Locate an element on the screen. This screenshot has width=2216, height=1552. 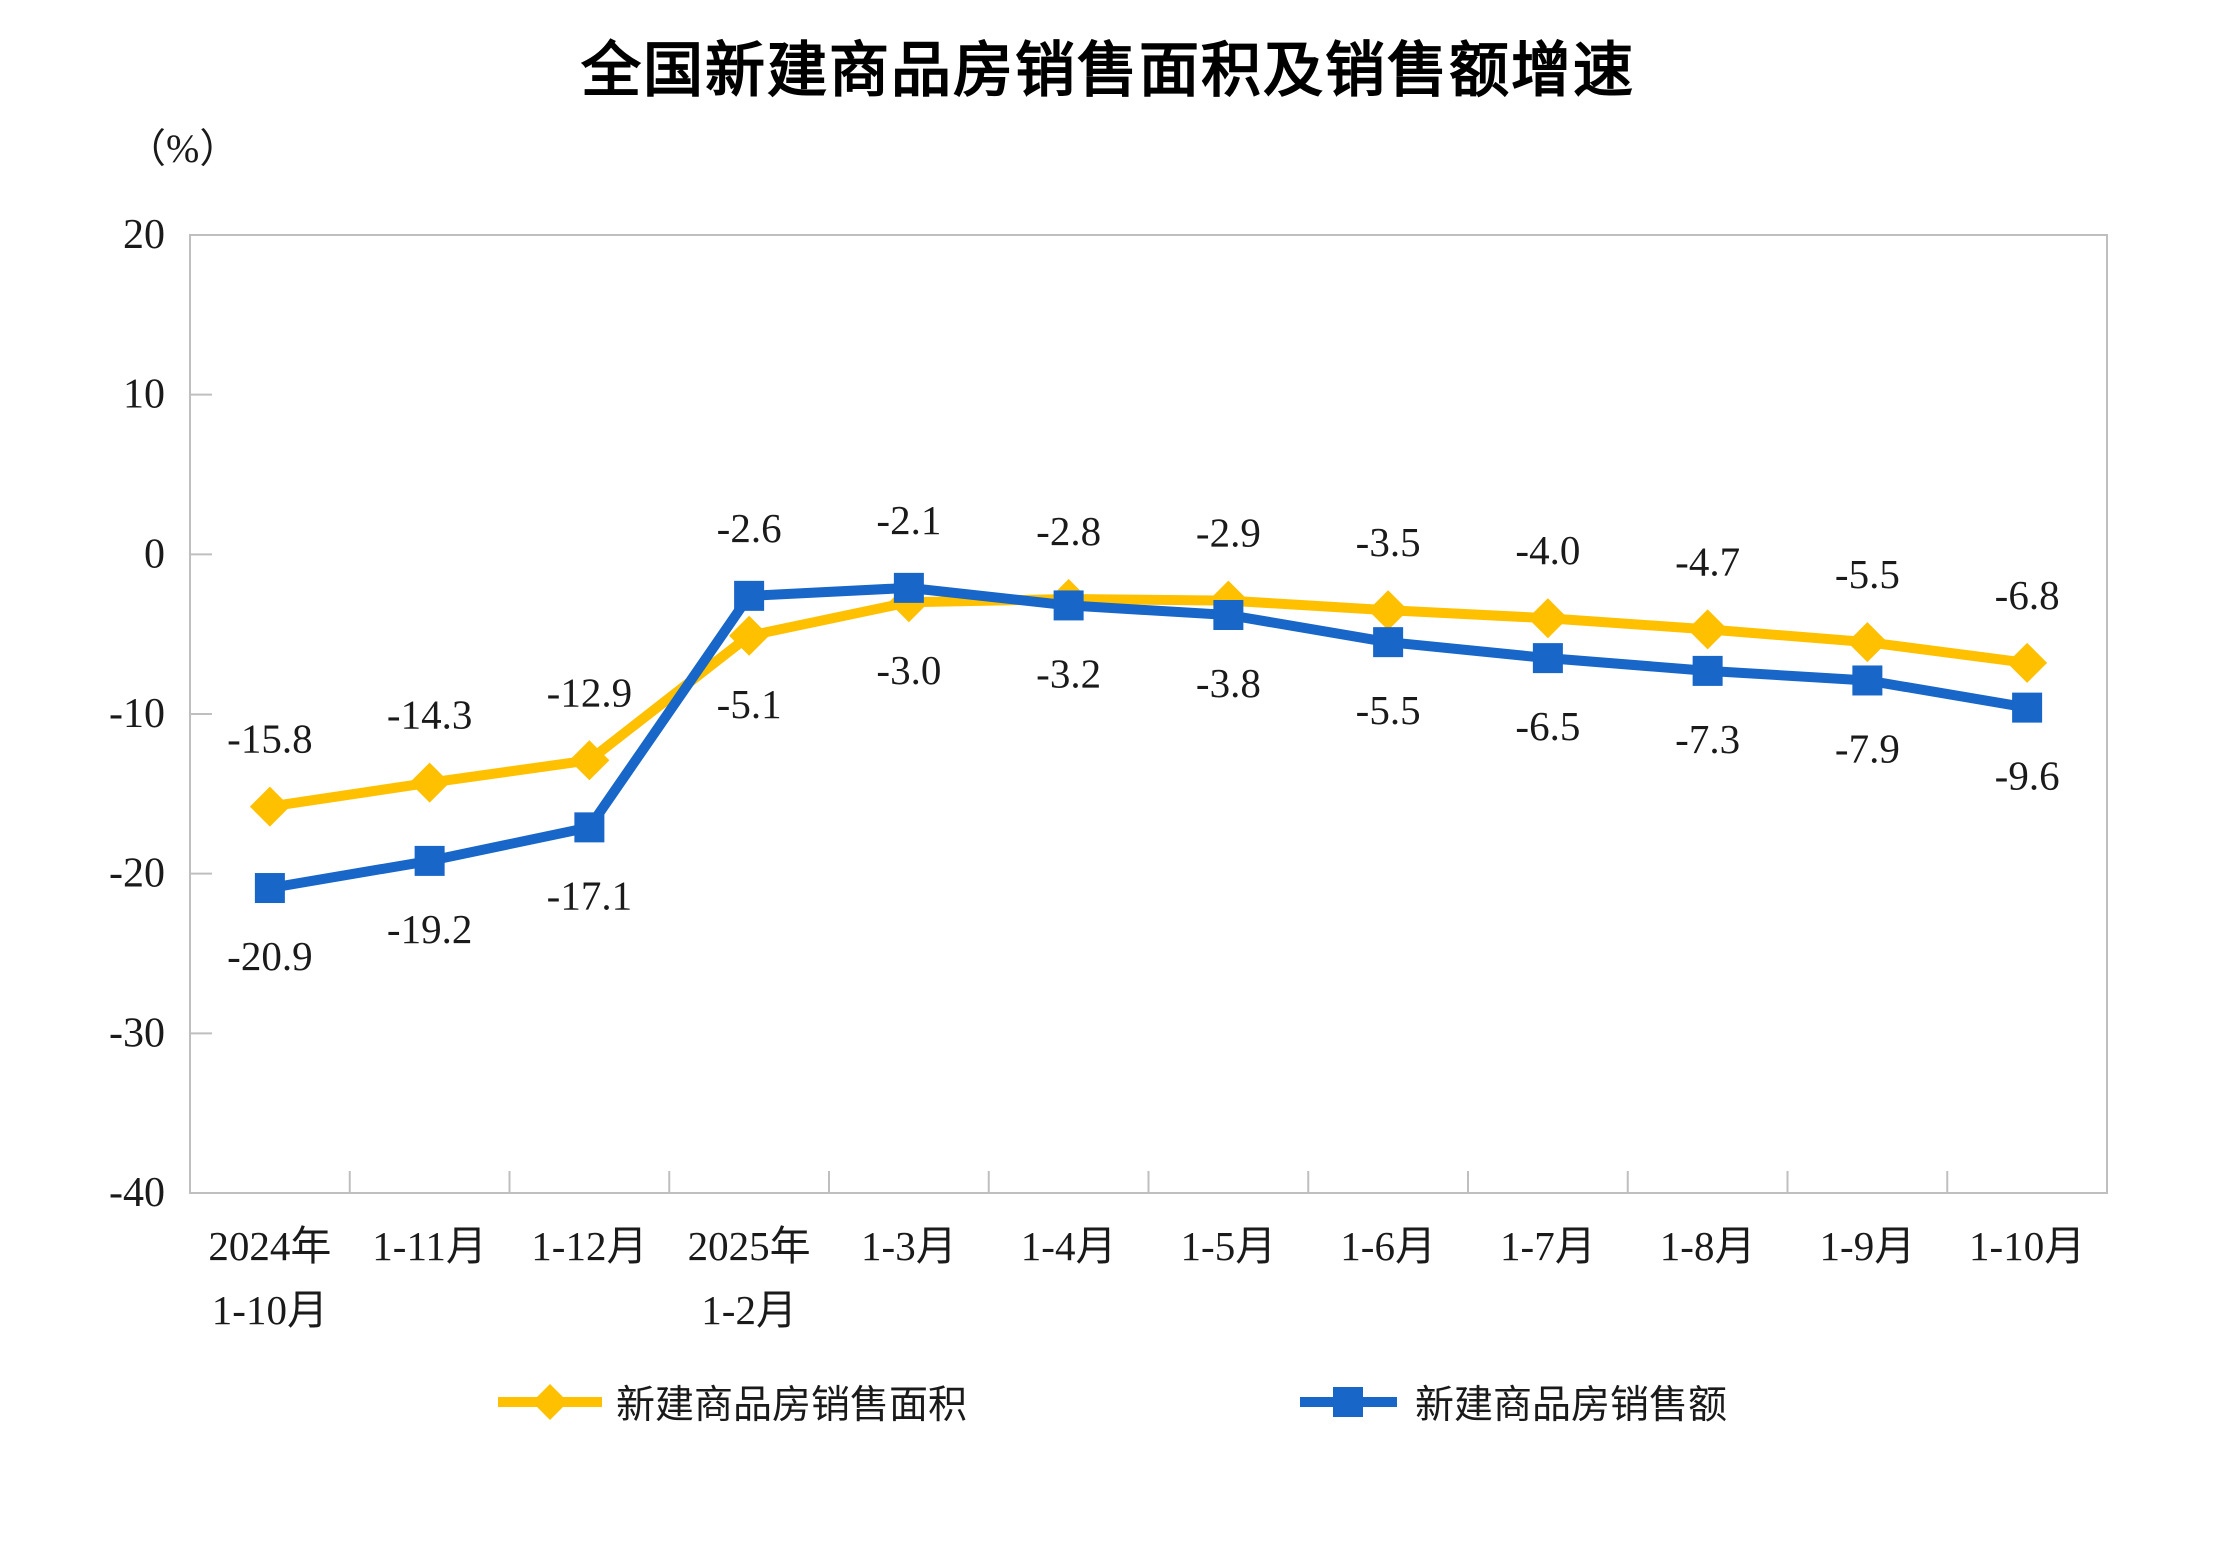
sales-area-series-swatch-icon is located at coordinates (550, 1402).